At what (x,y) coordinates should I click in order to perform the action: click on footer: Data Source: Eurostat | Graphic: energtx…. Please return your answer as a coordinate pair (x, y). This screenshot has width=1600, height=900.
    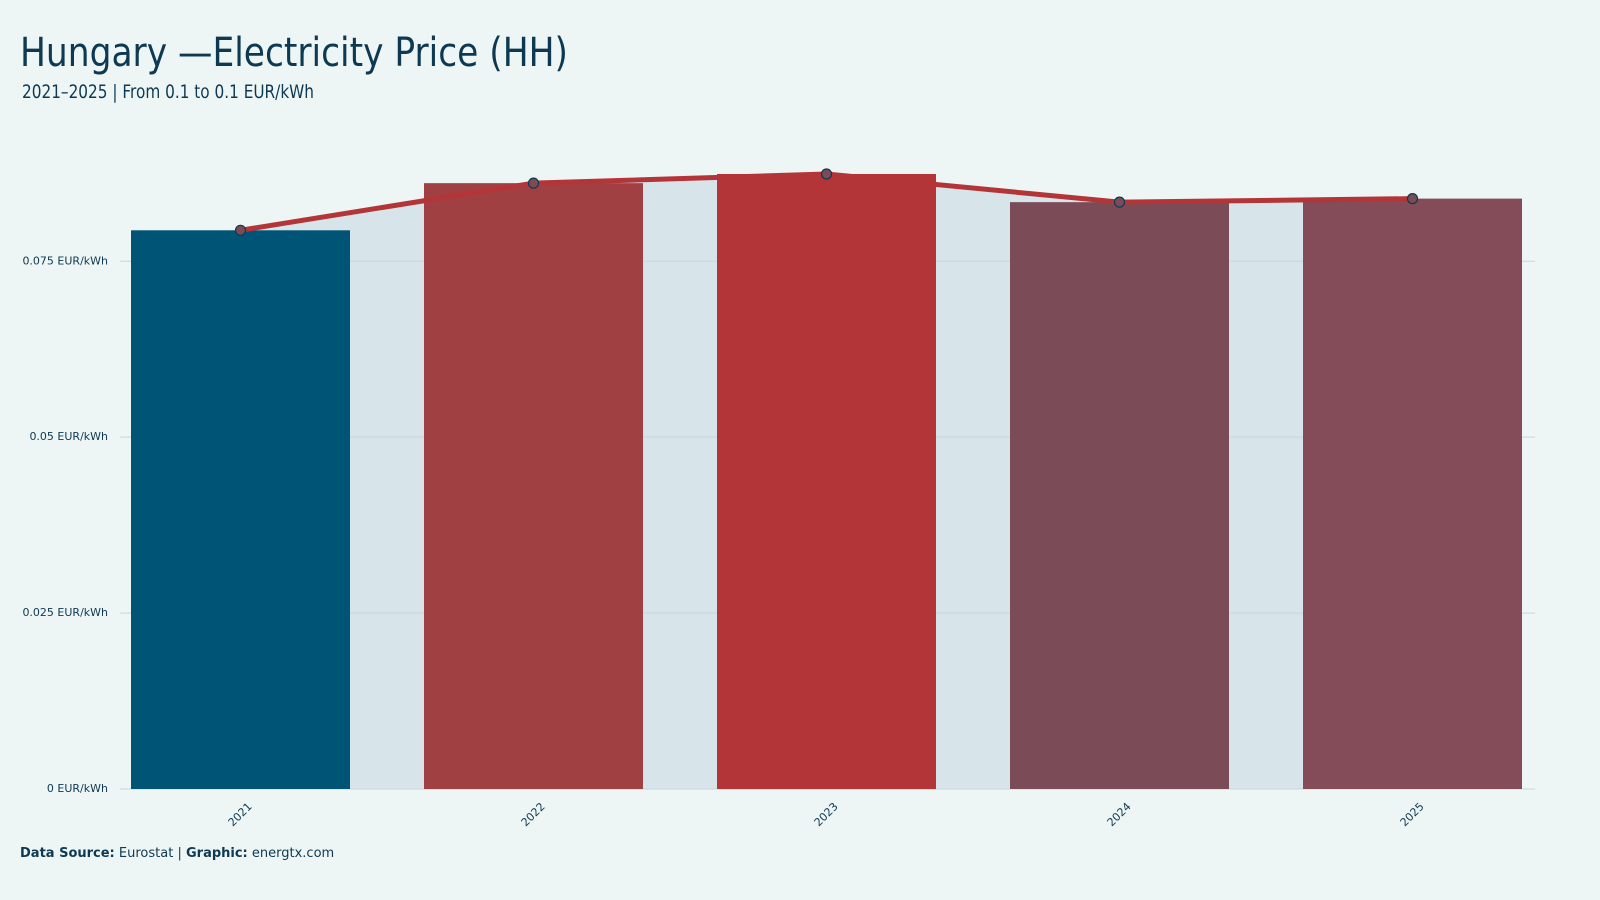
    Looking at the image, I should click on (177, 853).